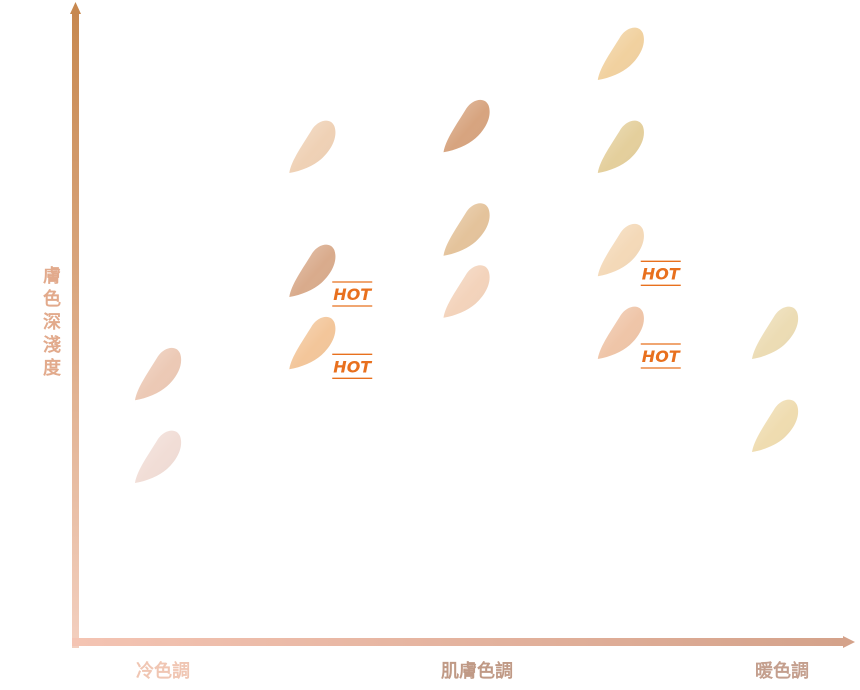  What do you see at coordinates (75, 8) in the screenshot?
I see `y-axis-arrowhead` at bounding box center [75, 8].